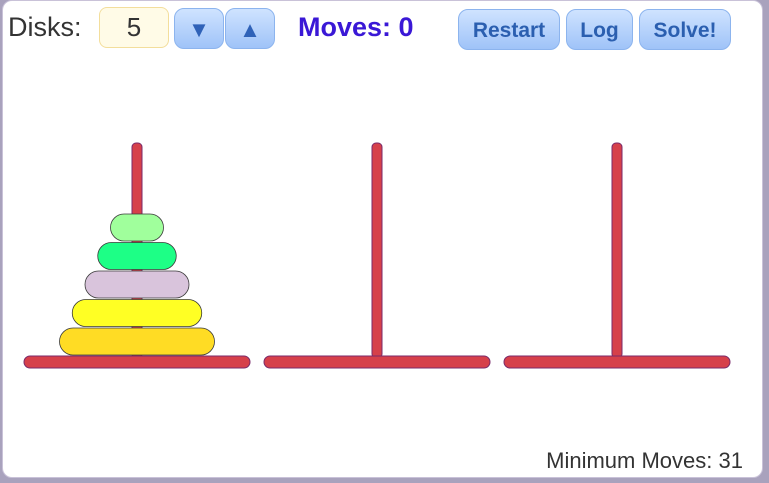 This screenshot has height=483, width=769. I want to click on disks-layer, so click(137, 284).